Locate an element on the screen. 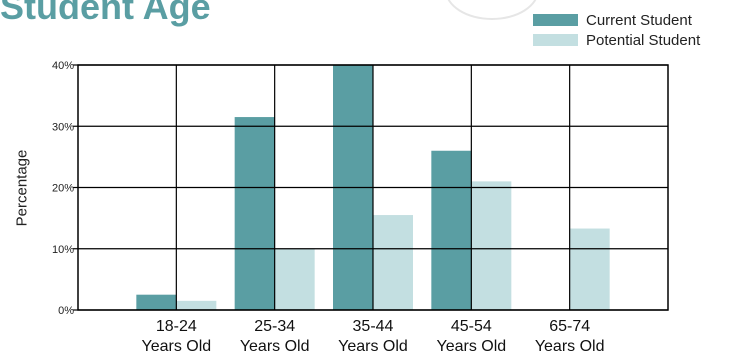  legend-label-current: Current Student is located at coordinates (639, 20).